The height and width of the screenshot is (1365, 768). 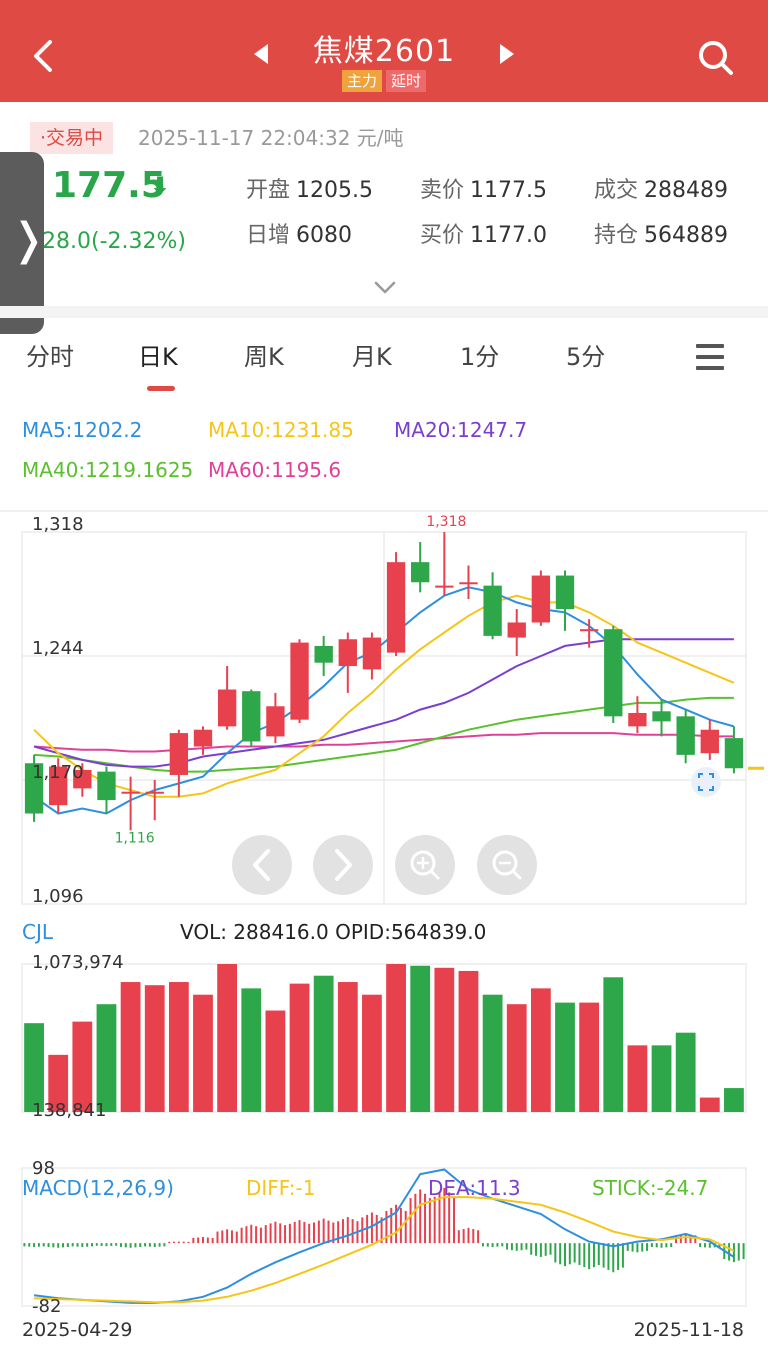 What do you see at coordinates (661, 235) in the screenshot?
I see `open-interest: 持仓 564889` at bounding box center [661, 235].